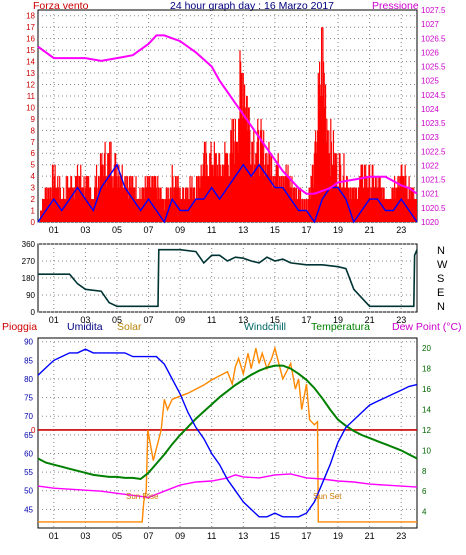 The image size is (466, 555). What do you see at coordinates (85, 320) in the screenshot?
I see `direction-panel-x-tick-label: 03` at bounding box center [85, 320].